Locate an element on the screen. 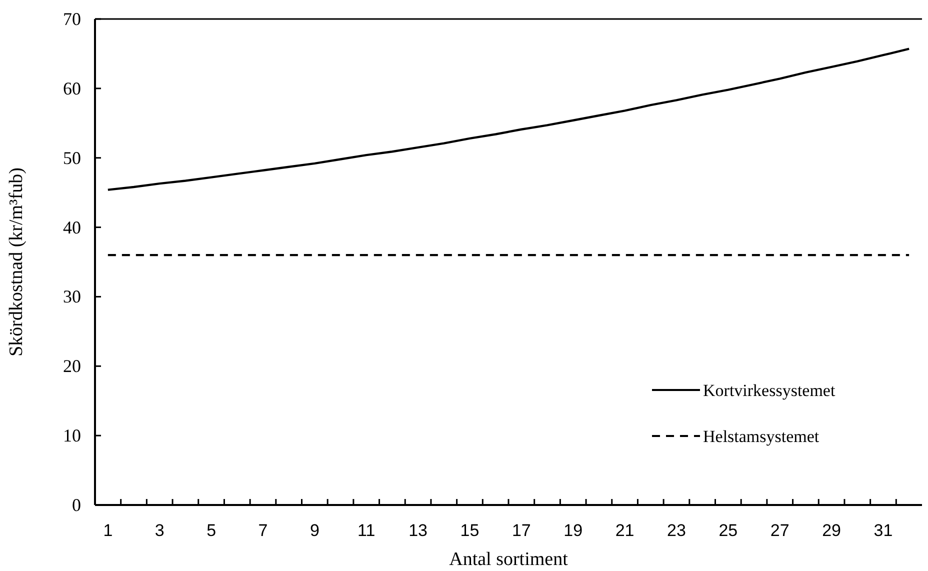 The image size is (928, 571). y-tick-label: 50 is located at coordinates (72, 158).